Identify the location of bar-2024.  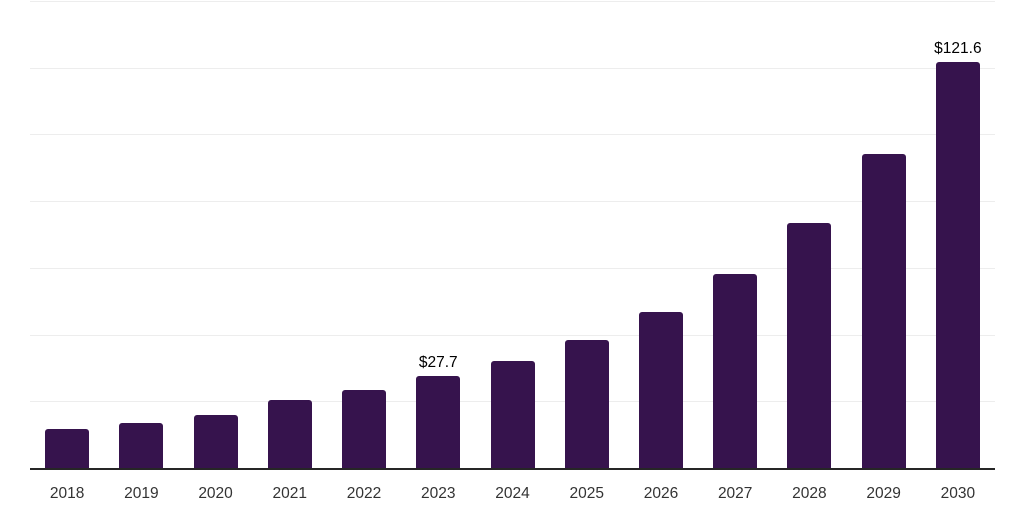
(512, 414).